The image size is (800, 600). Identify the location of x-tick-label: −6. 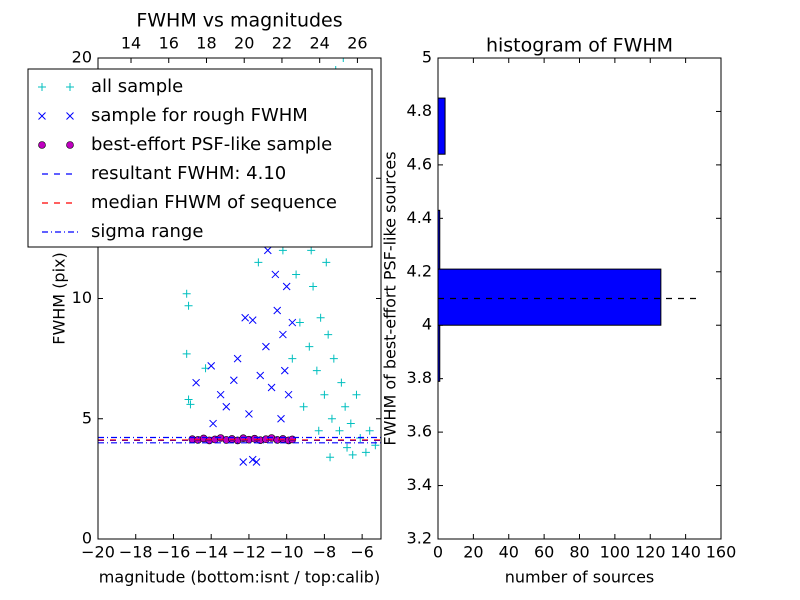
(362, 552).